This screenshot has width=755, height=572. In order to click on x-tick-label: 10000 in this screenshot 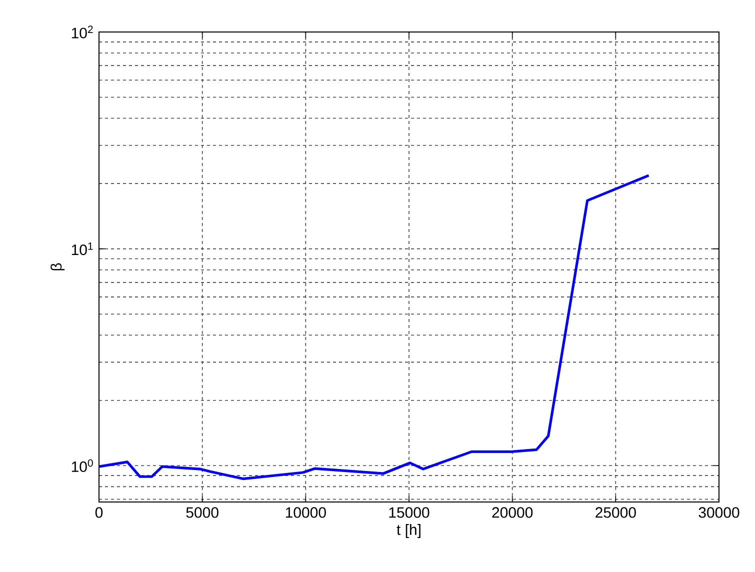, I will do `click(306, 512)`.